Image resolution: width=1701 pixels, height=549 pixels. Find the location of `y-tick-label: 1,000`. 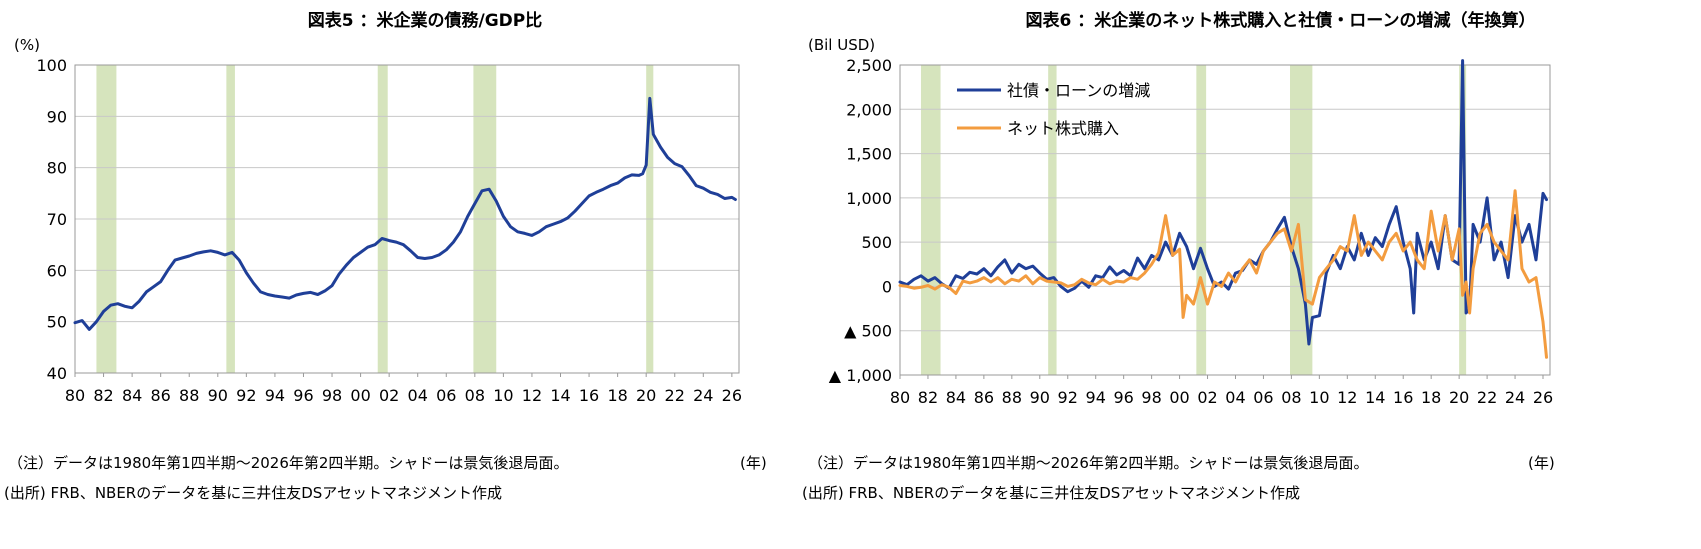

y-tick-label: 1,000 is located at coordinates (869, 198).